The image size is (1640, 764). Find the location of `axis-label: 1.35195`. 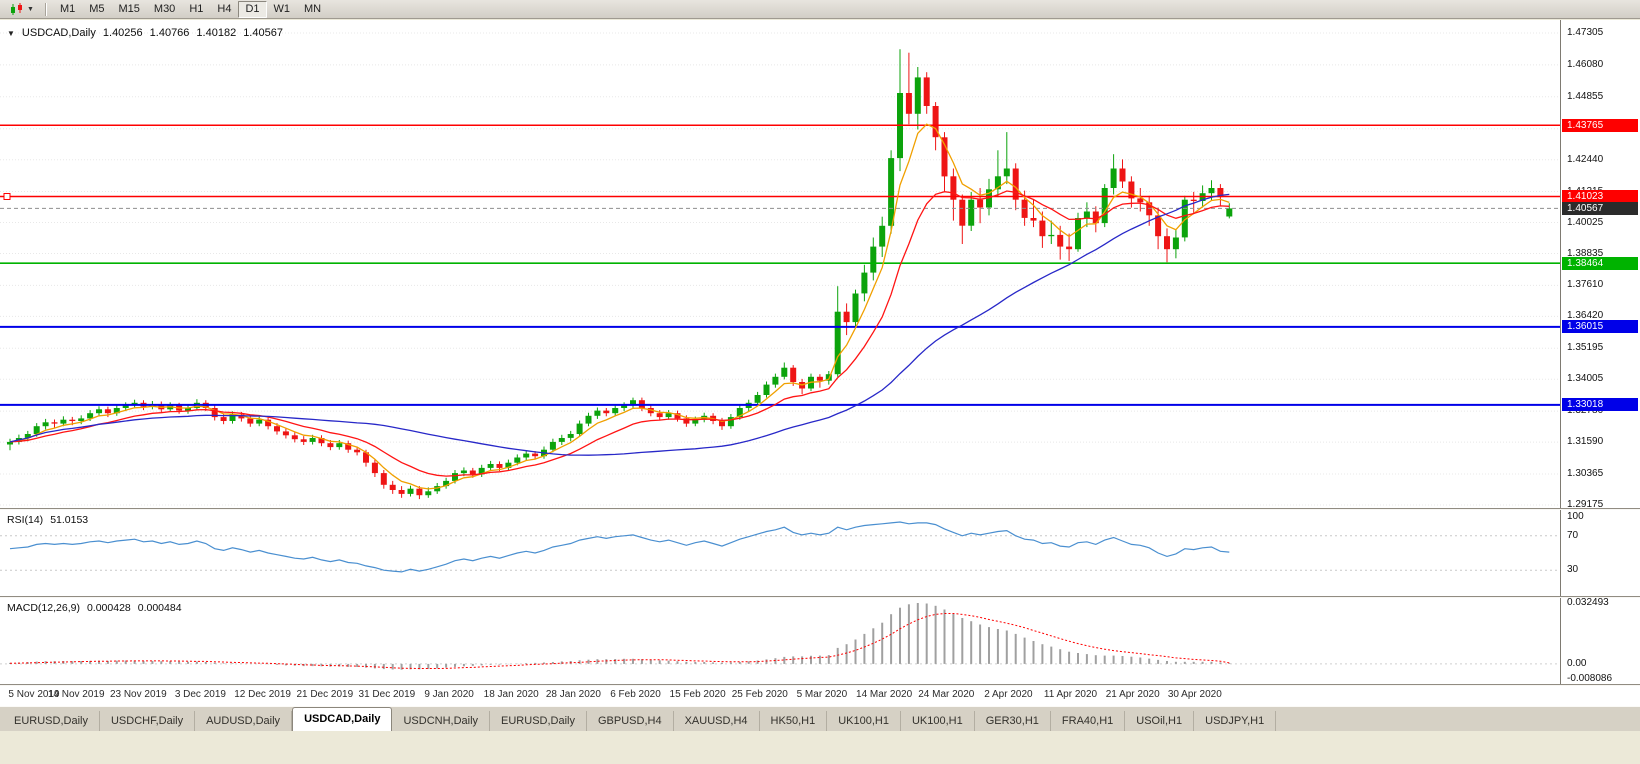

axis-label: 1.35195 is located at coordinates (1585, 348).